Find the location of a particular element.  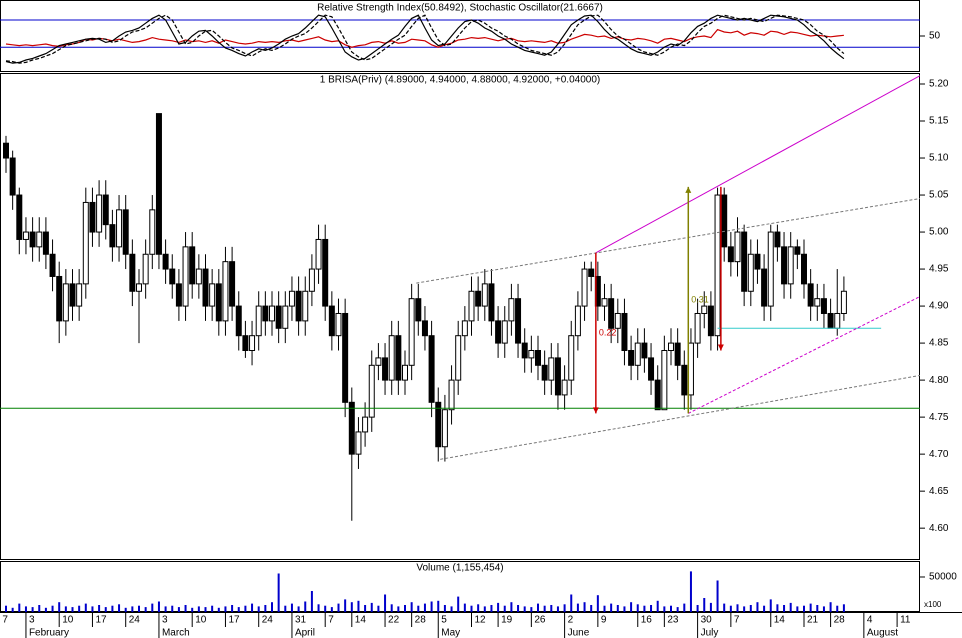

month-label: May is located at coordinates (450, 633).